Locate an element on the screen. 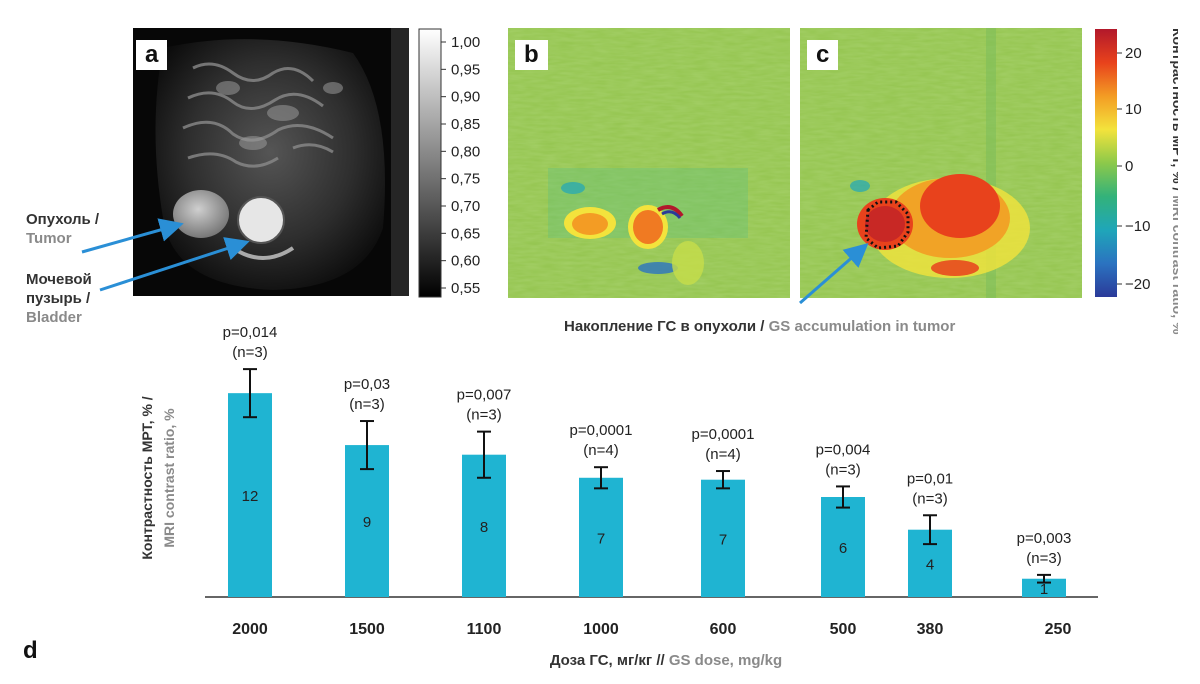  contrast-tick-label: 20 is located at coordinates (1133, 53).